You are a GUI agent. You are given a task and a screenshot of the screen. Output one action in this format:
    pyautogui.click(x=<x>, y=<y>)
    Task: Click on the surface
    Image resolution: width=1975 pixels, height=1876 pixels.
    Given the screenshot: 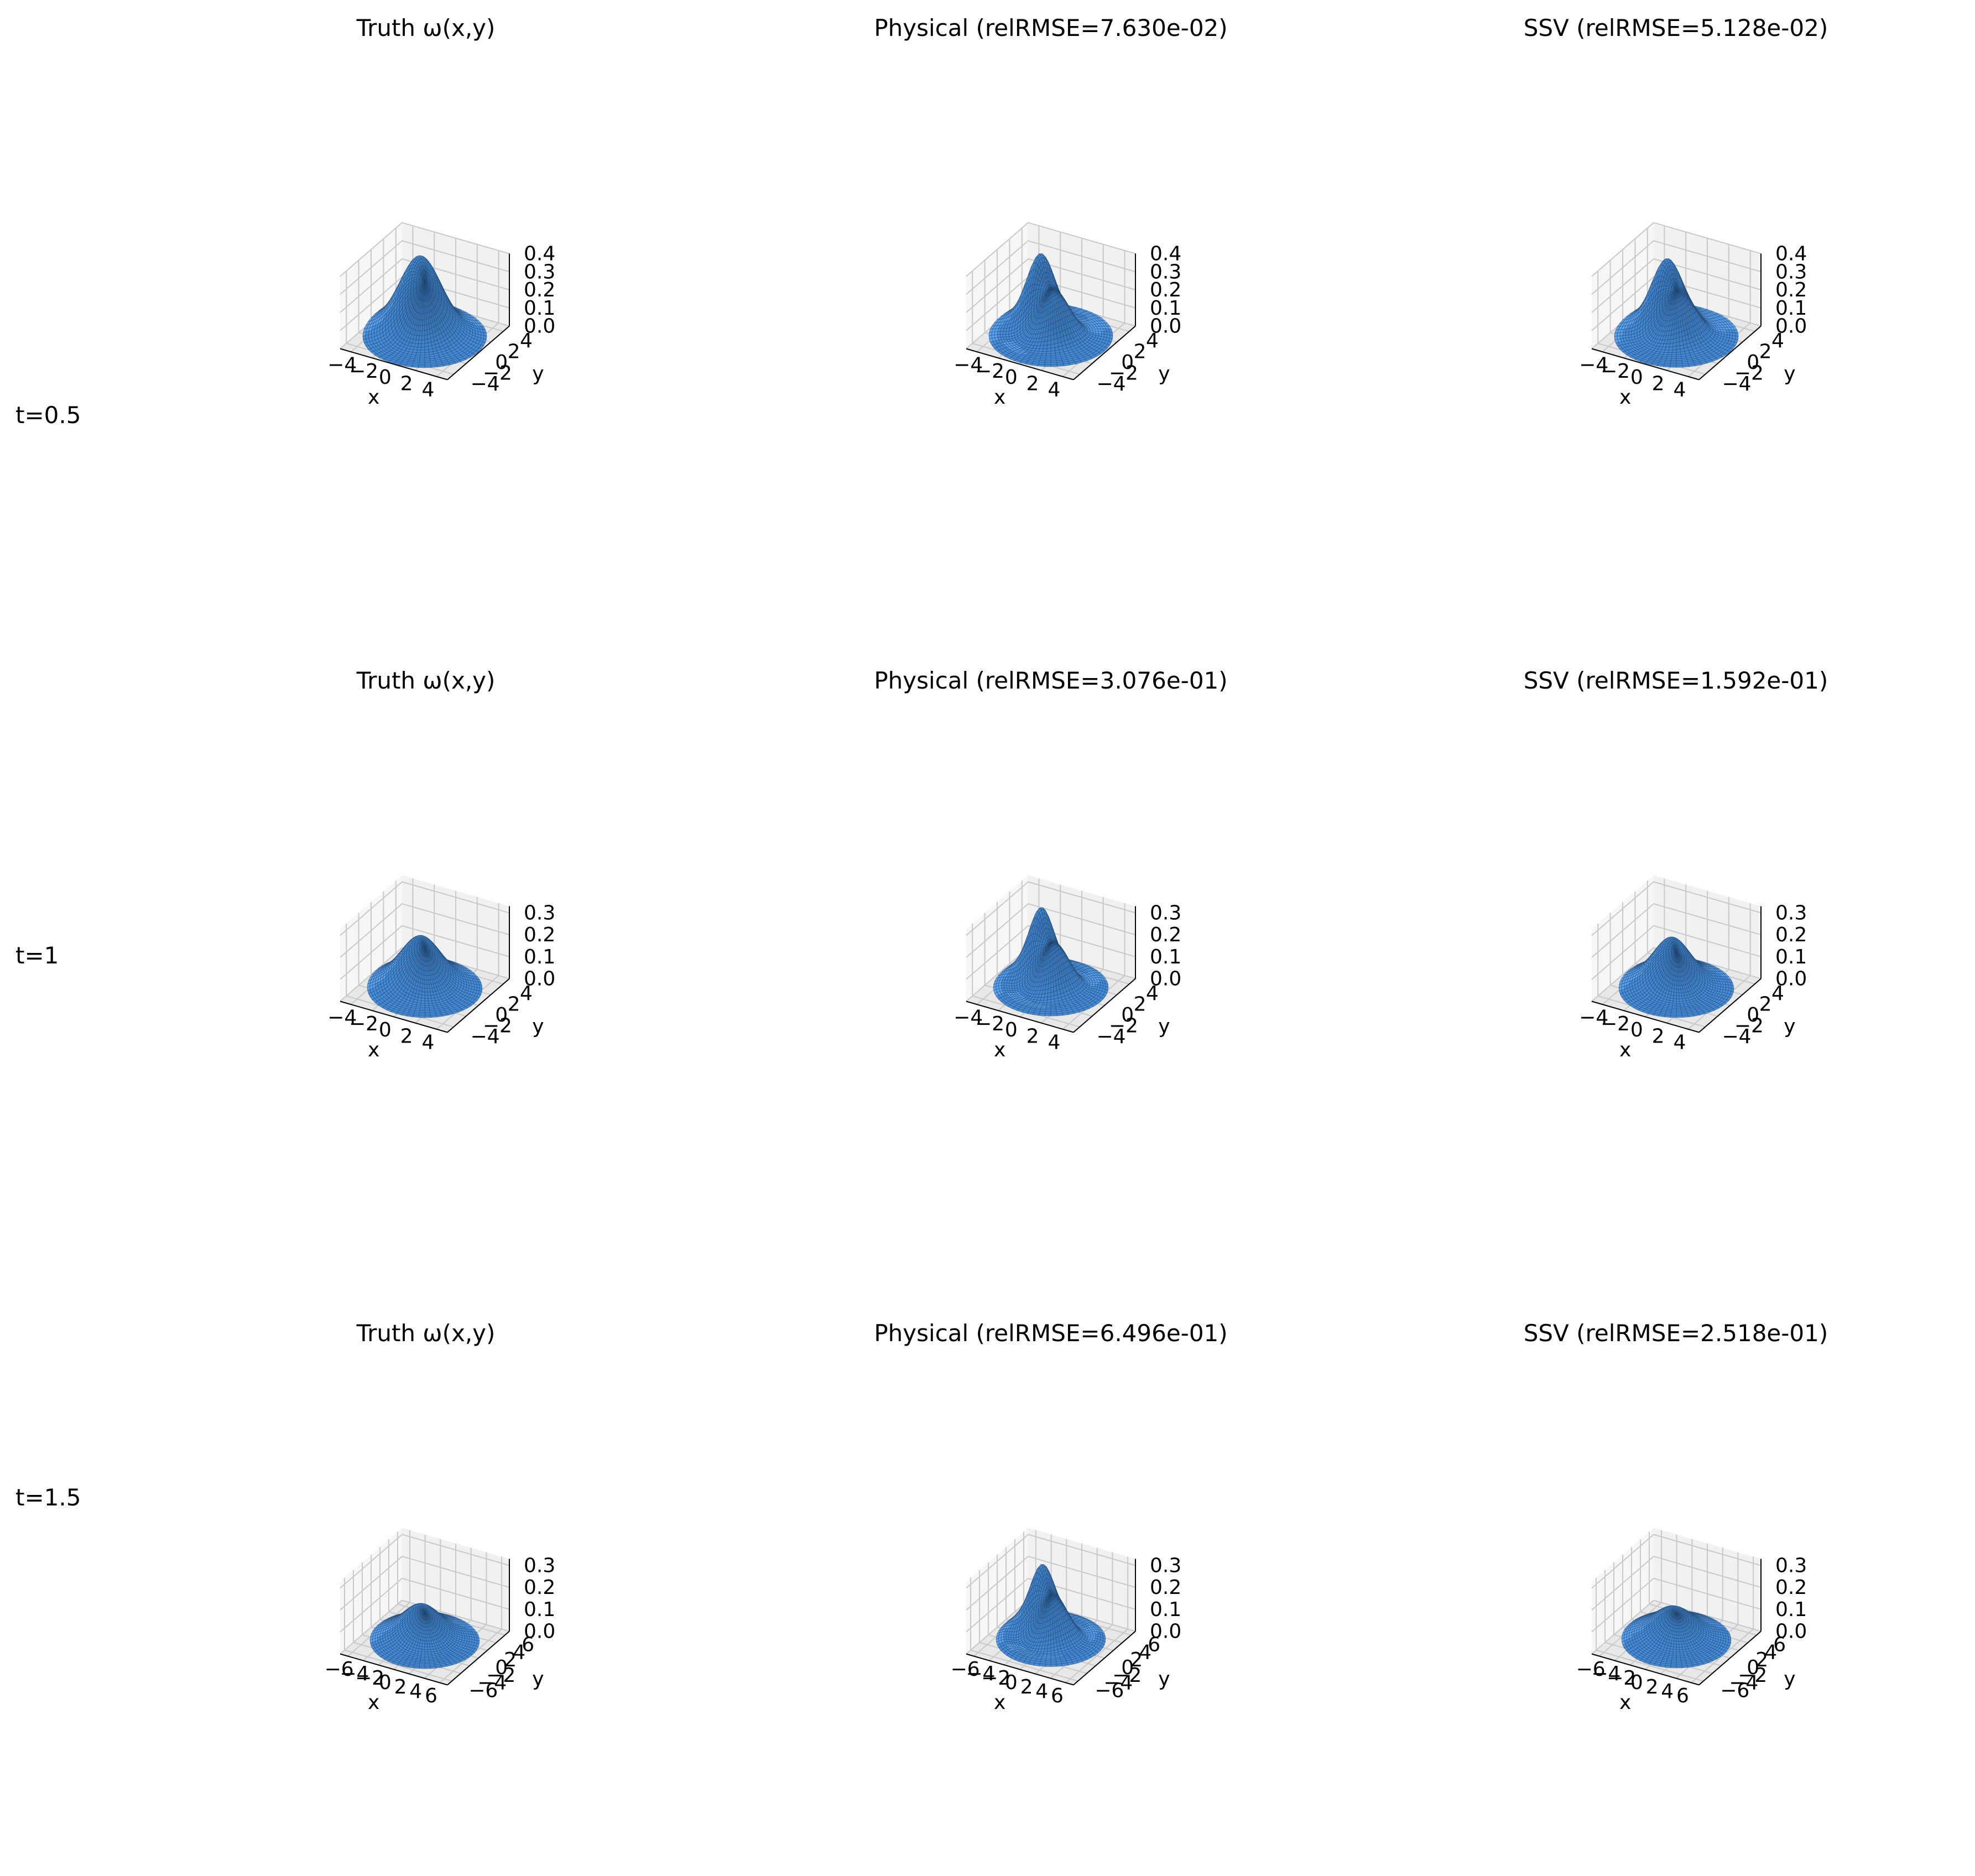 What is the action you would take?
    pyautogui.click(x=424, y=311)
    